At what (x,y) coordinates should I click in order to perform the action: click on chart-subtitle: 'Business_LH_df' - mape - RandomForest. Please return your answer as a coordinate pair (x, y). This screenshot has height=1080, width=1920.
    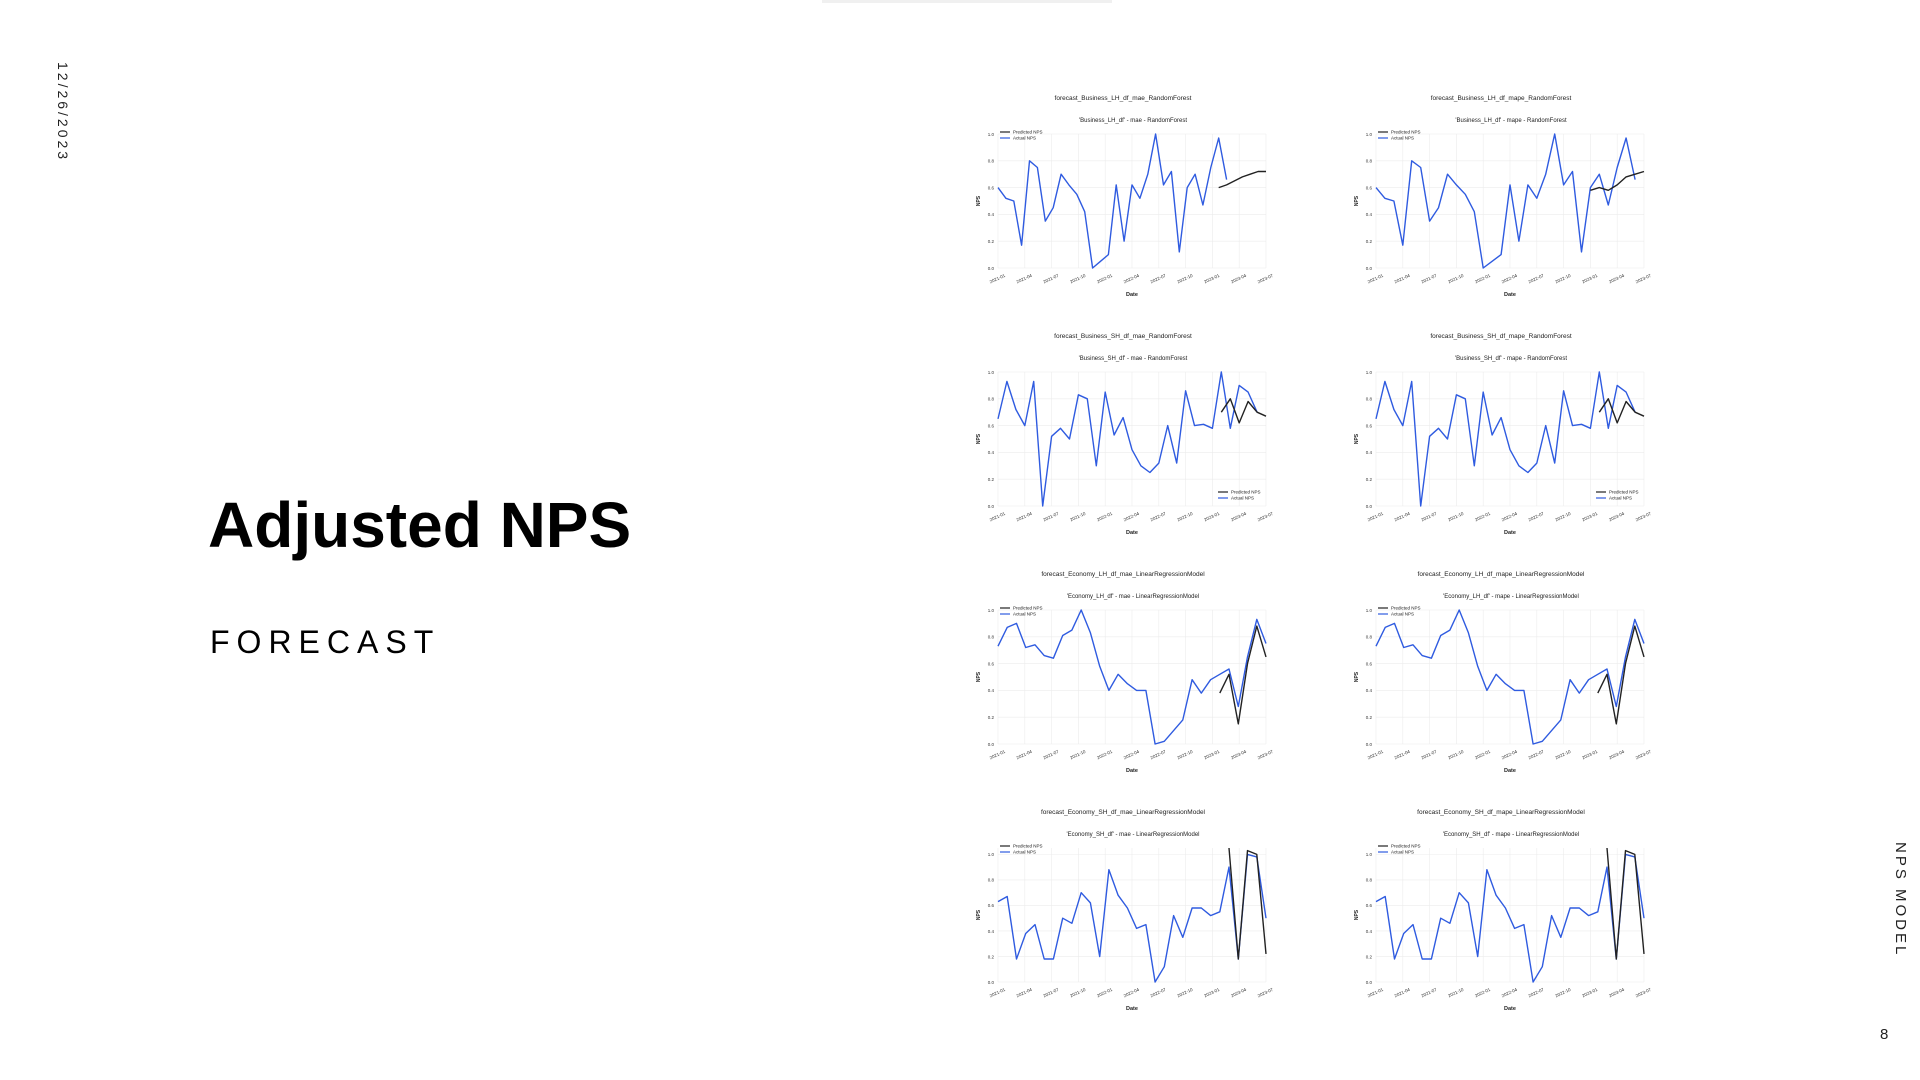
    Looking at the image, I should click on (1511, 121).